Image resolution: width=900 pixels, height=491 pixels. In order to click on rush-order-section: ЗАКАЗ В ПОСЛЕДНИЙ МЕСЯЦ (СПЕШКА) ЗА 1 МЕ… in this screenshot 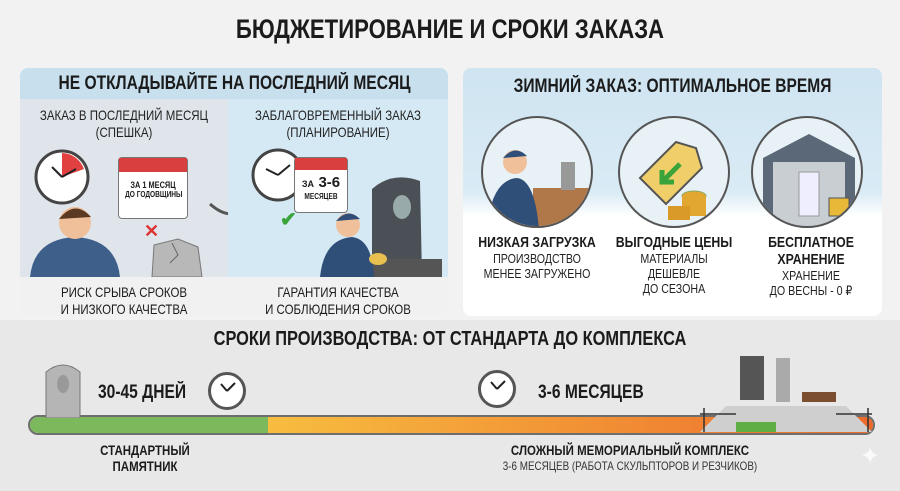, I will do `click(124, 188)`.